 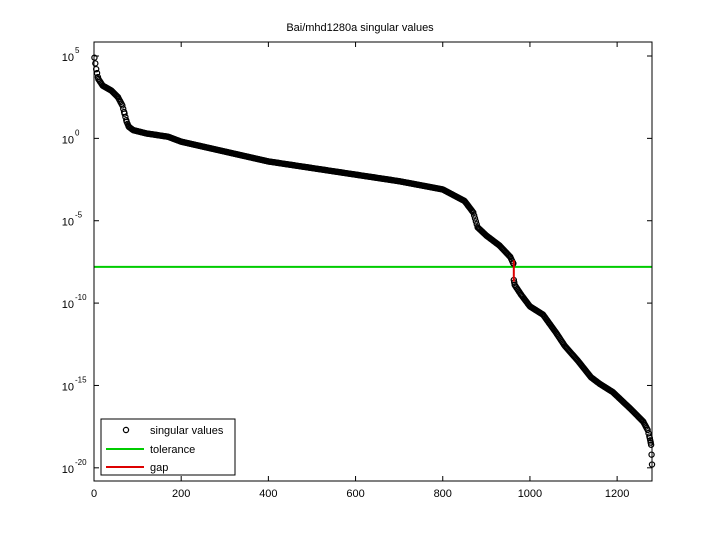 I want to click on y-tick-exponent: -15, so click(x=81, y=379).